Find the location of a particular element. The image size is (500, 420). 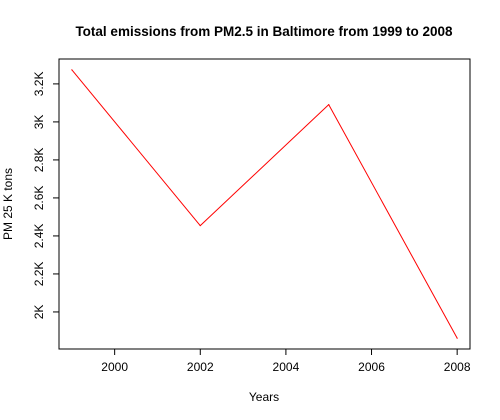

y-tick-label: 3K is located at coordinates (39, 122).